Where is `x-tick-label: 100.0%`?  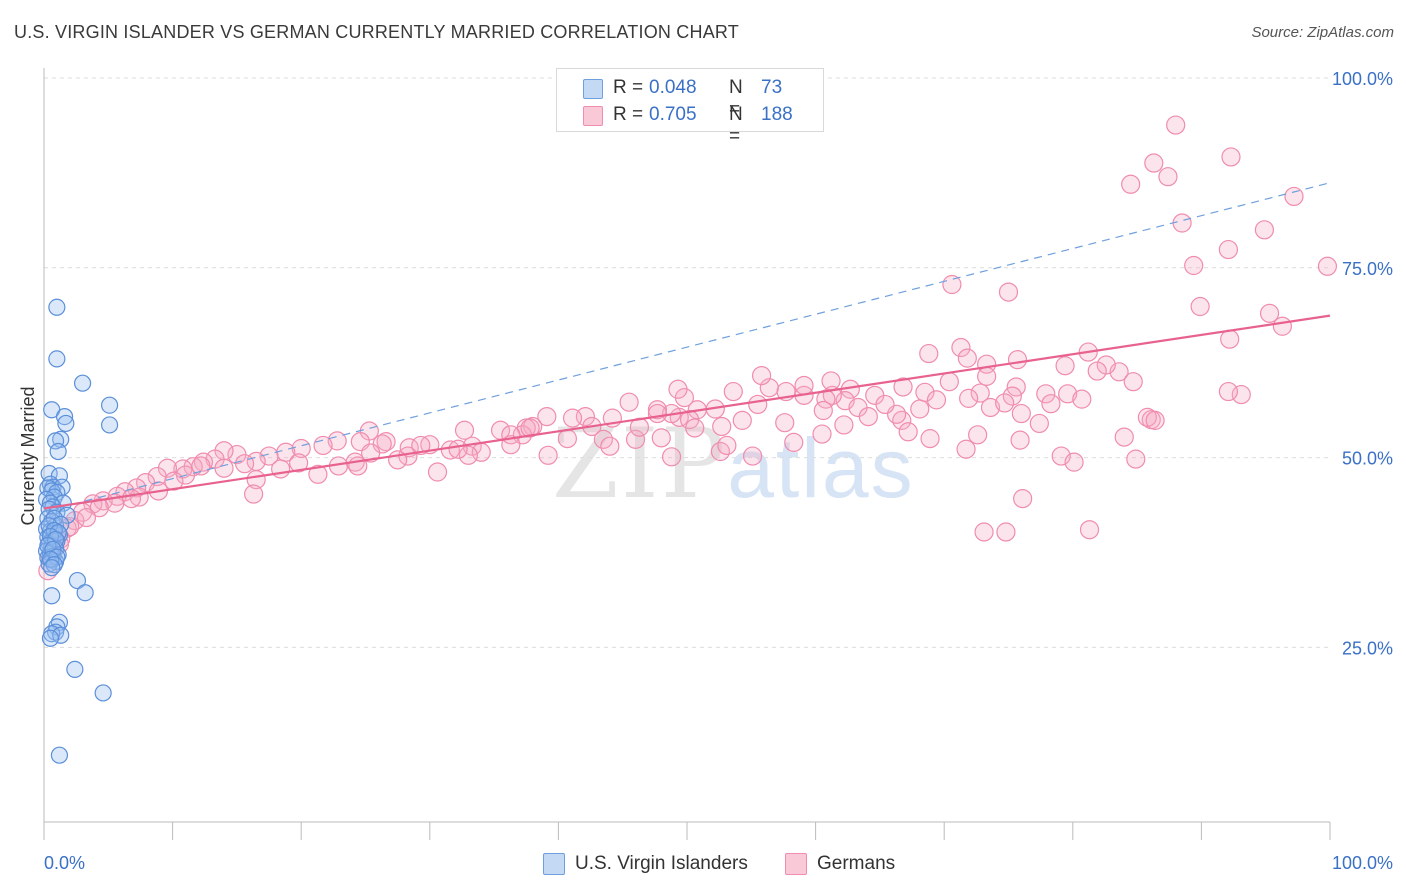 x-tick-label: 100.0% is located at coordinates (1362, 863).